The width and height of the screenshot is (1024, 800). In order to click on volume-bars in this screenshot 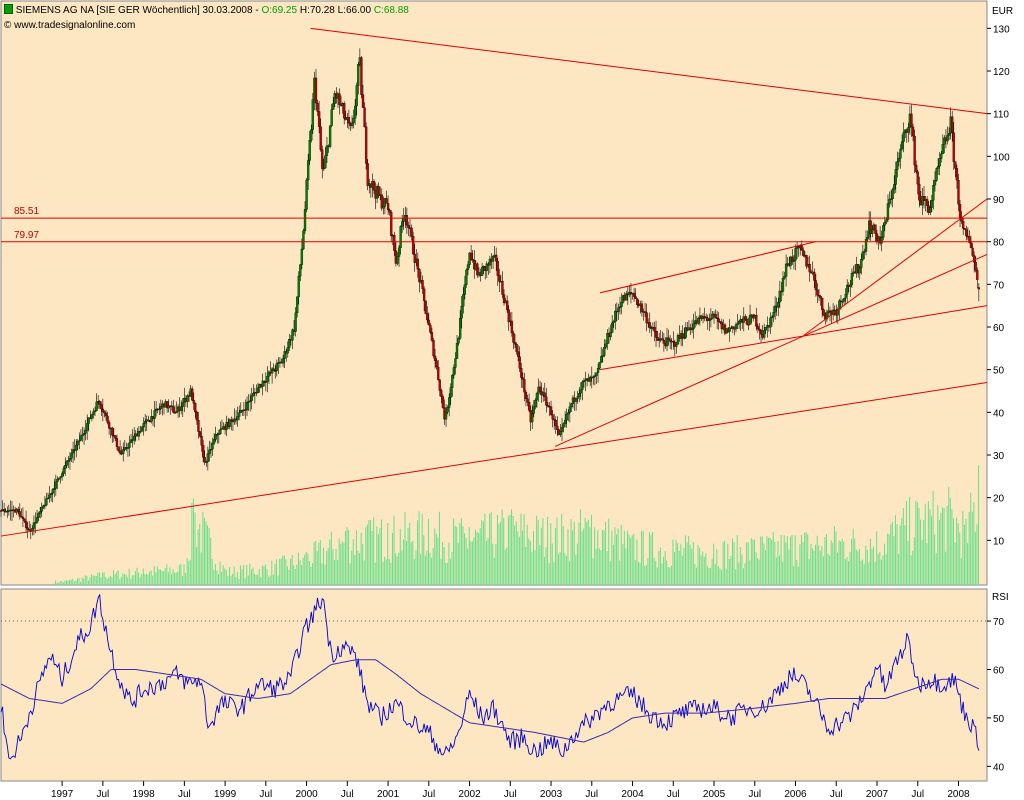, I will do `click(516, 525)`.